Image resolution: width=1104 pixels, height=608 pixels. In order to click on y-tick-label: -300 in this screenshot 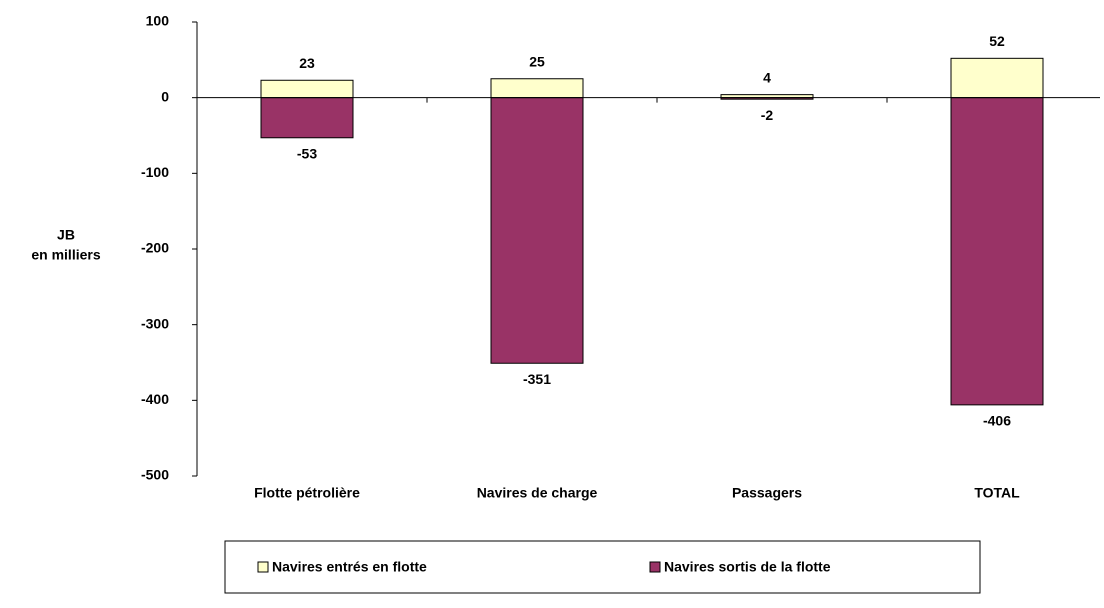, I will do `click(155, 323)`.